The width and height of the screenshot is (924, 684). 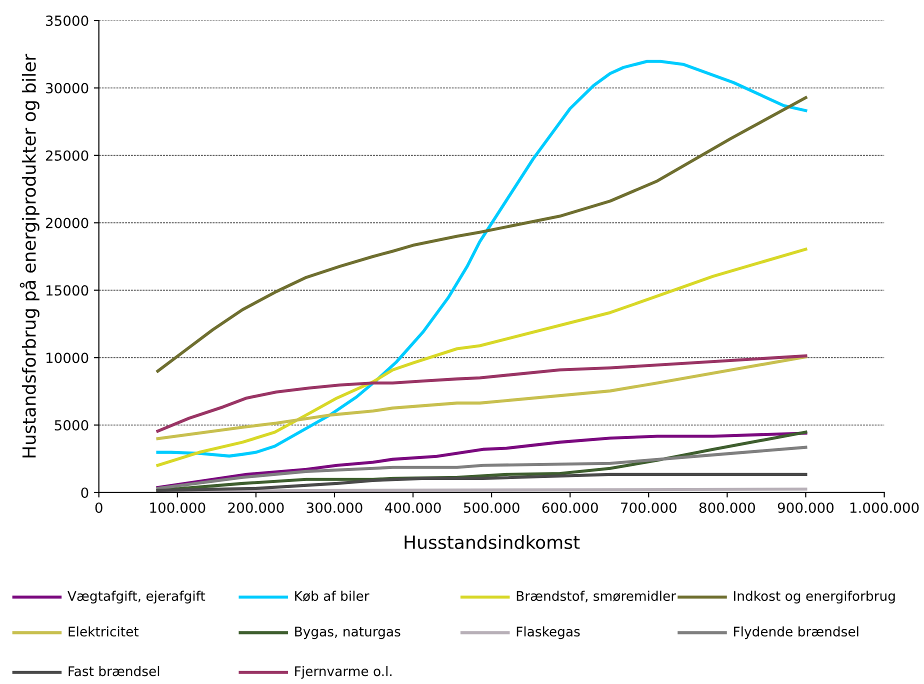 I want to click on y-tick-label: 20000, so click(x=67, y=223).